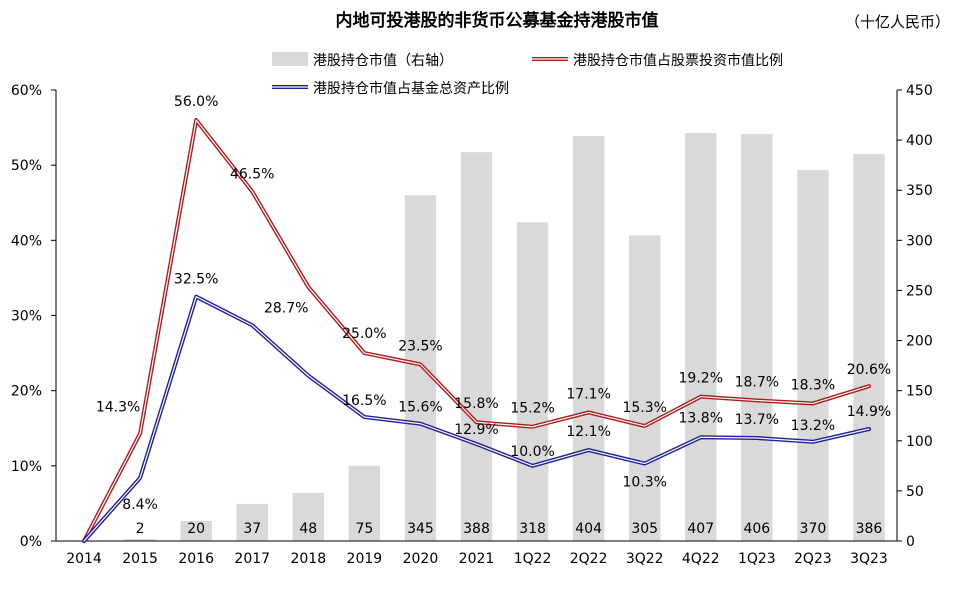 The image size is (962, 590). What do you see at coordinates (31, 542) in the screenshot?
I see `left-tick-label: 0%` at bounding box center [31, 542].